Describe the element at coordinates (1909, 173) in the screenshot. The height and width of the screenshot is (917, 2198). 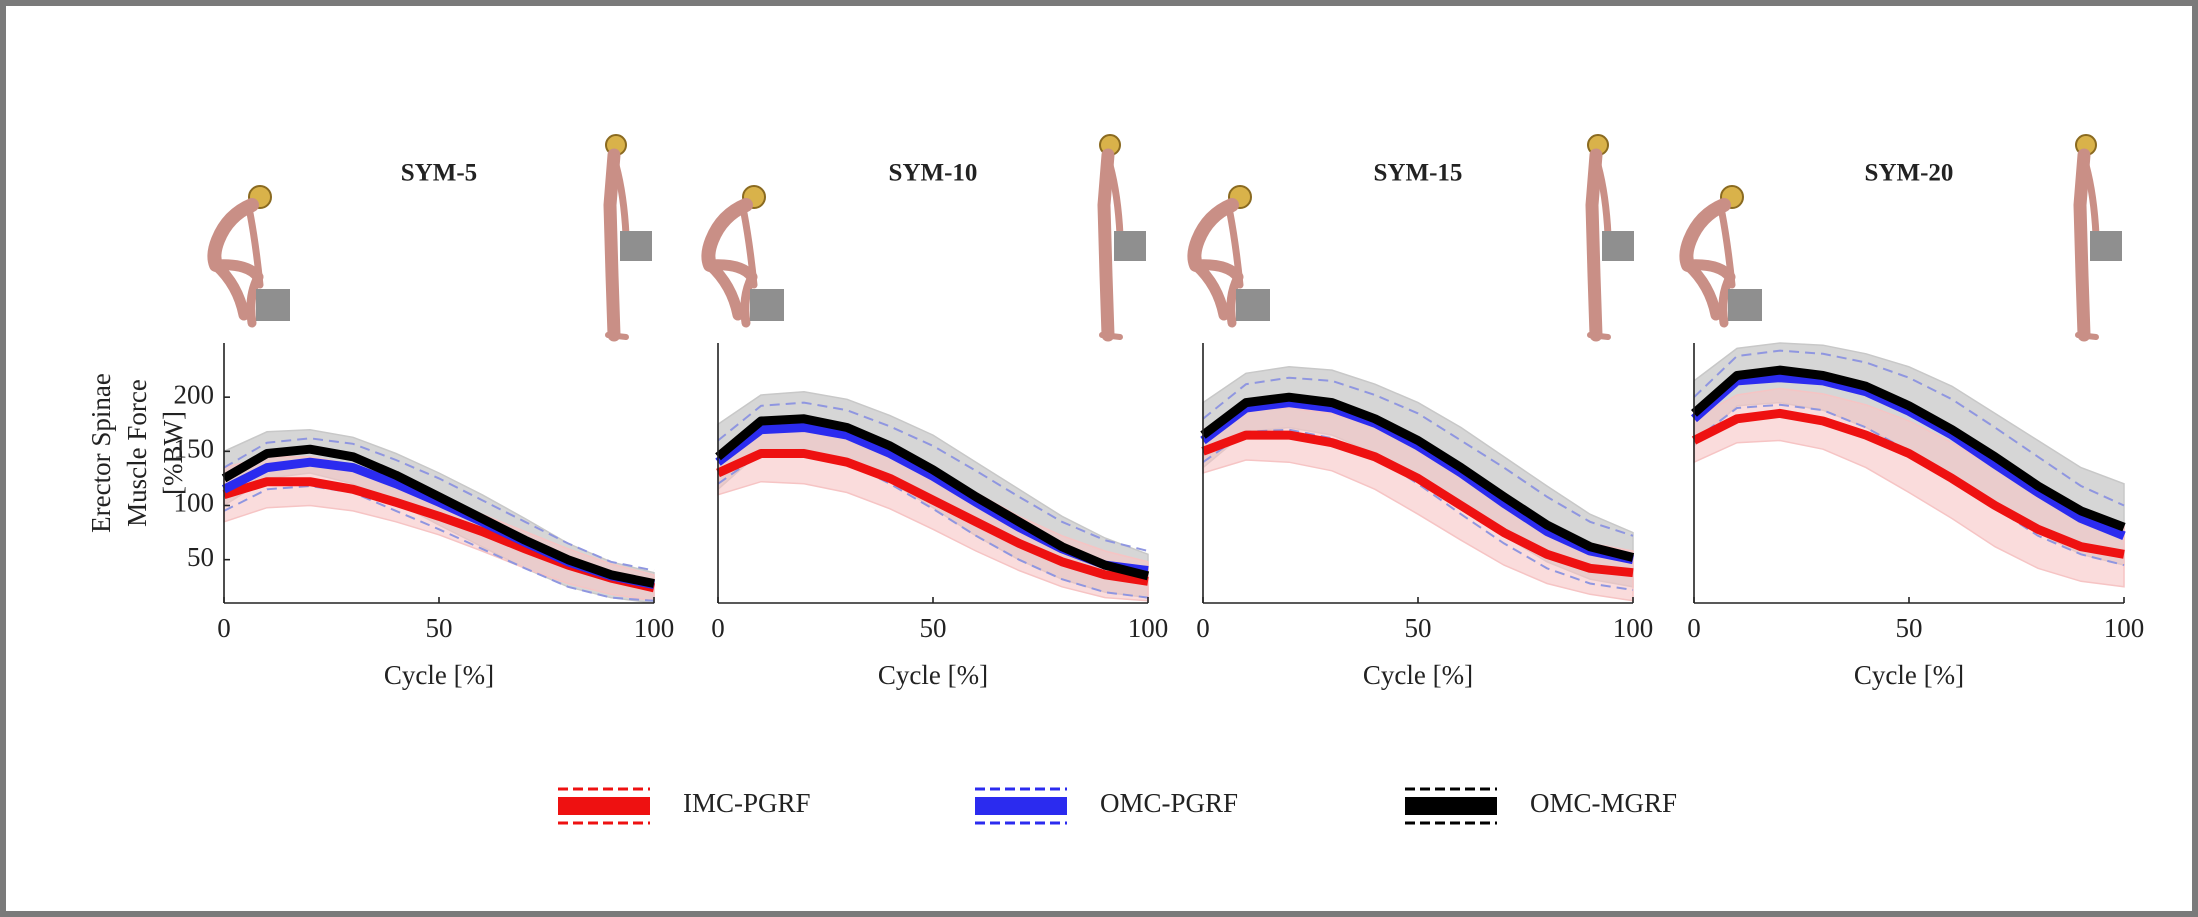
I see `panel-title: SYM-20` at that location.